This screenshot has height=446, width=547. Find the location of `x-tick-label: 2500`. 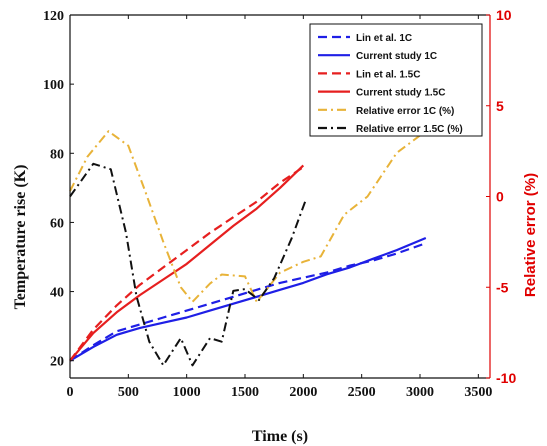

x-tick-label: 2500 is located at coordinates (362, 392).